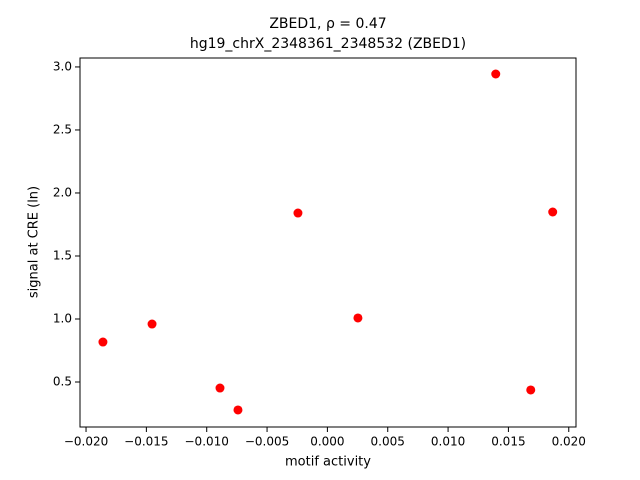 The height and width of the screenshot is (480, 640). Describe the element at coordinates (327, 24) in the screenshot. I see `chart-title: ZBED1, ρ = 0.47` at that location.